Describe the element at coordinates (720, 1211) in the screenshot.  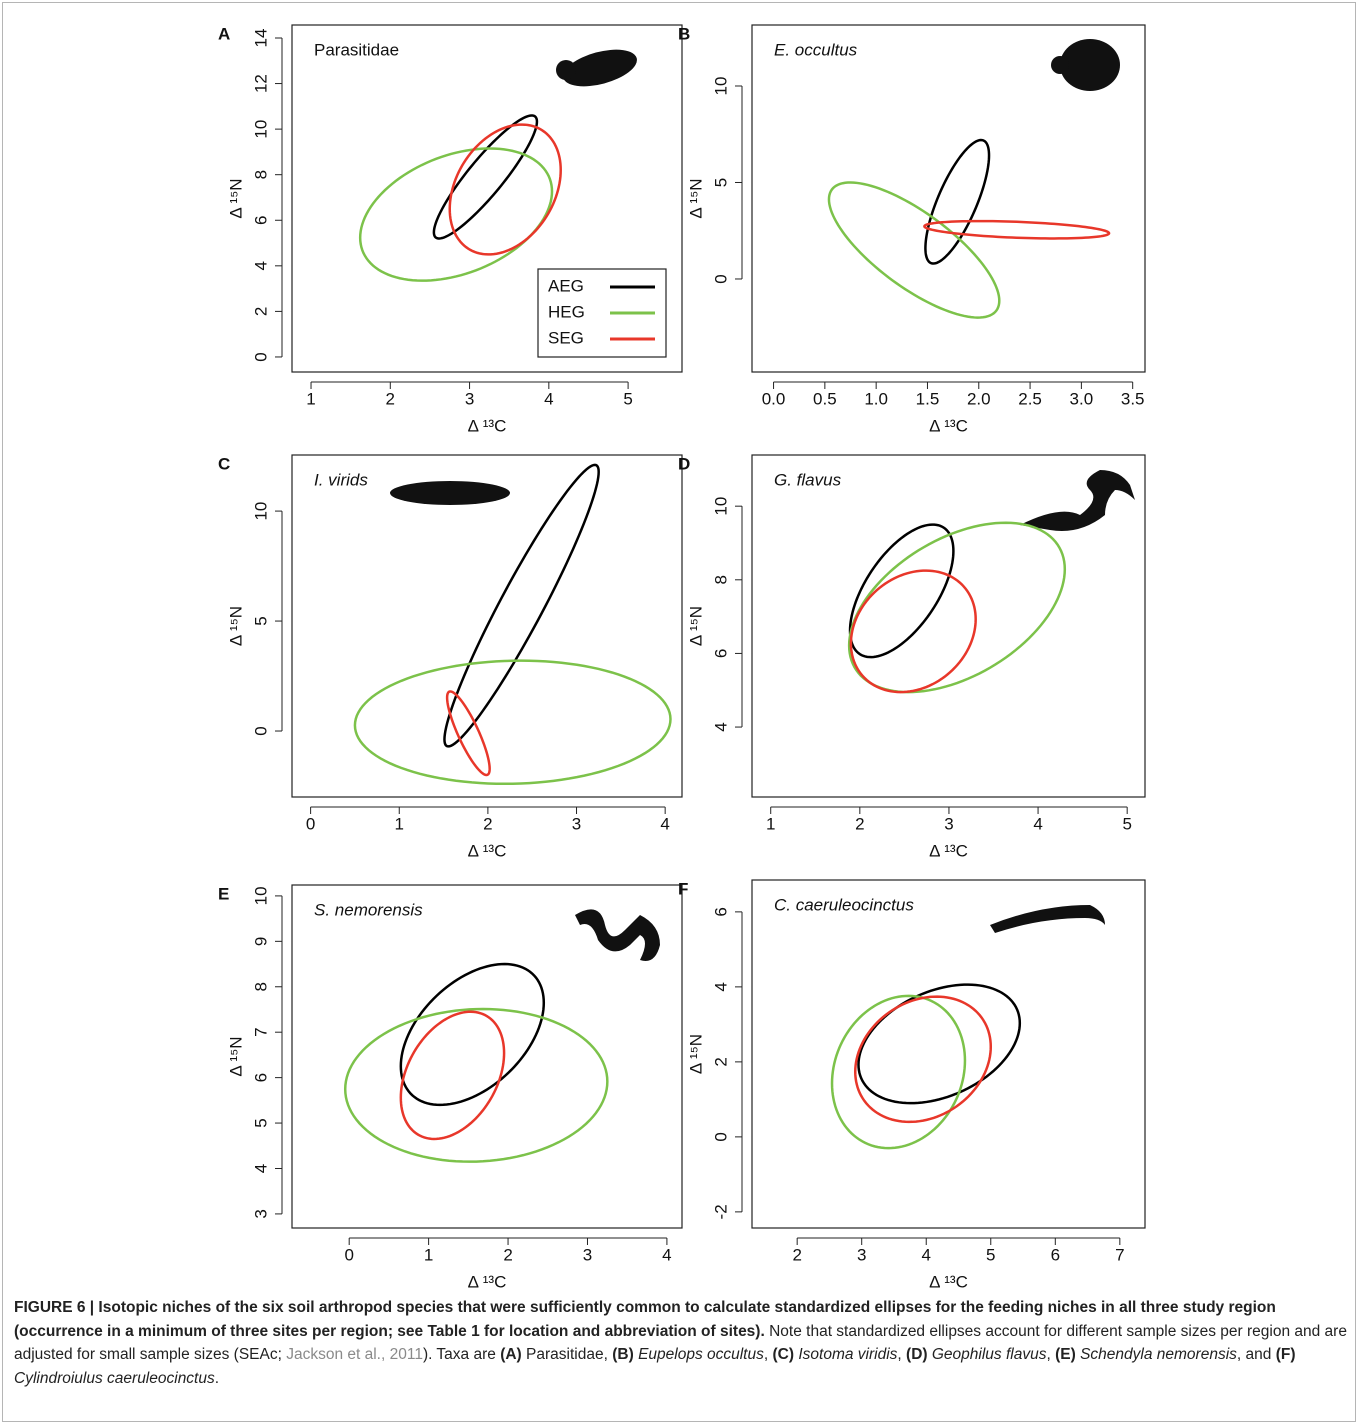
I see `y-tick-label: -2` at that location.